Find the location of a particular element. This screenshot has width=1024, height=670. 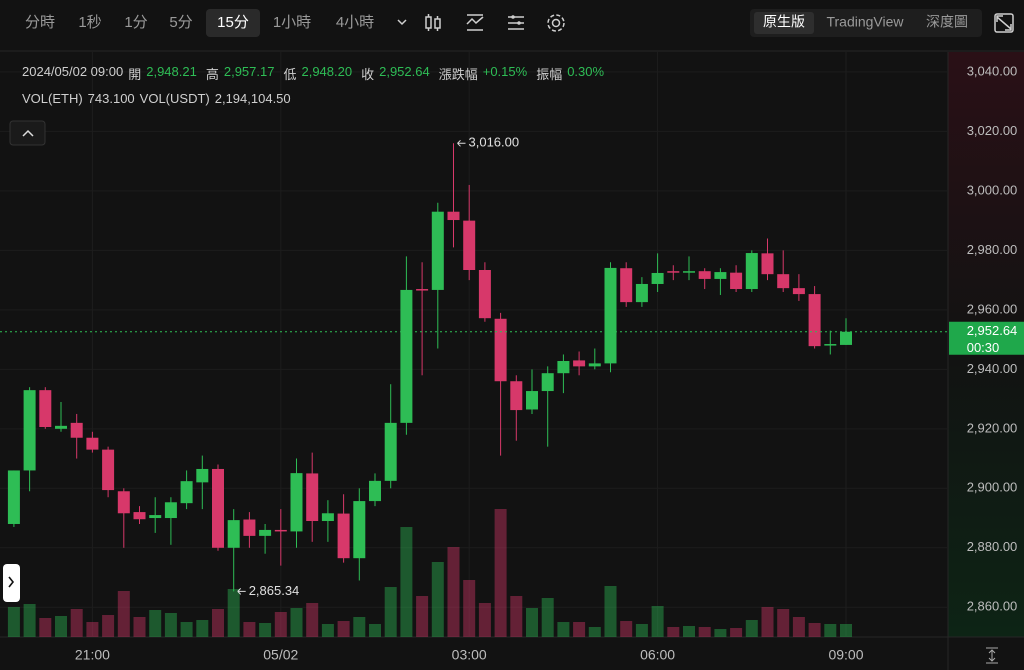

y-tick-label: 2,960.00 is located at coordinates (992, 308).